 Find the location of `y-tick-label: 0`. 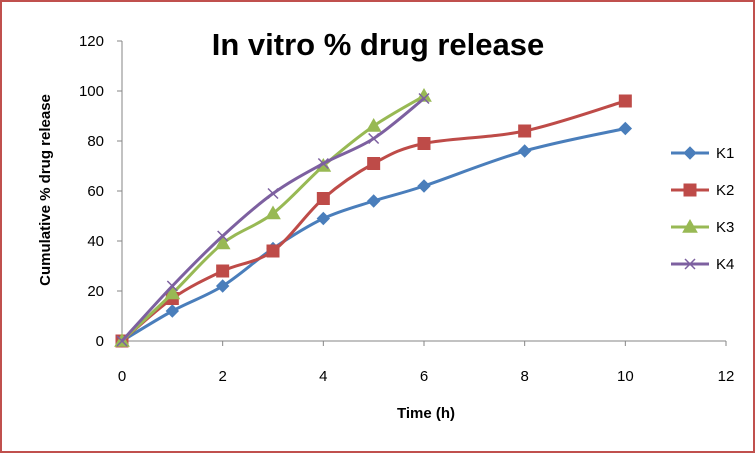

y-tick-label: 0 is located at coordinates (100, 341).